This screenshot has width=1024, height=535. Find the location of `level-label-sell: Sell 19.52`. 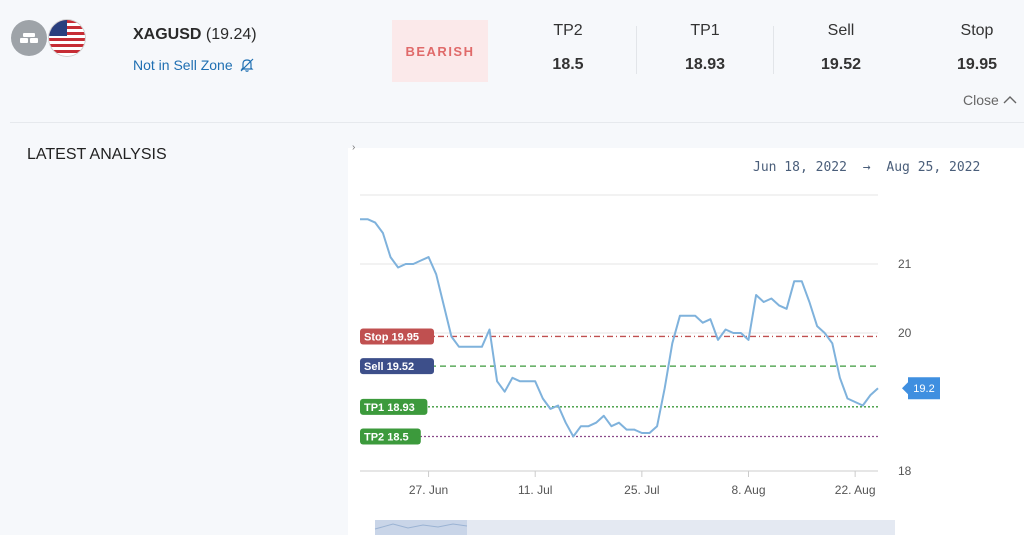

level-label-sell: Sell 19.52 is located at coordinates (389, 367).